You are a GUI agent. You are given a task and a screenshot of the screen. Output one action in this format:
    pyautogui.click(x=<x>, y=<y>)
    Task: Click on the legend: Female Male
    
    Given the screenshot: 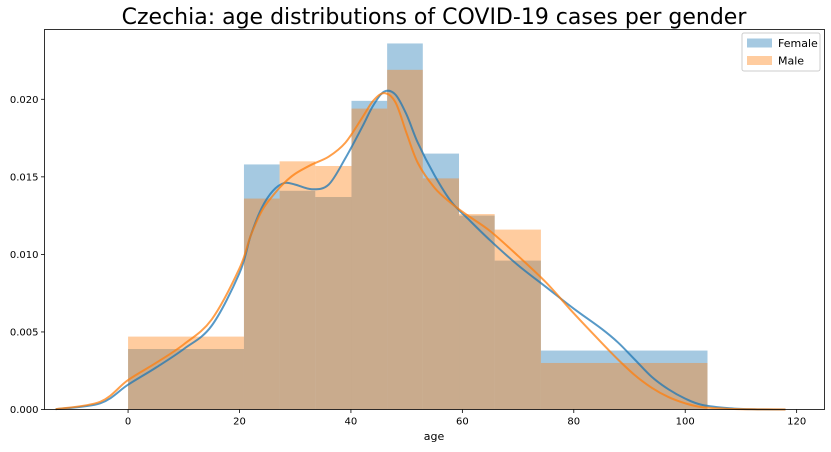 What is the action you would take?
    pyautogui.click(x=781, y=52)
    